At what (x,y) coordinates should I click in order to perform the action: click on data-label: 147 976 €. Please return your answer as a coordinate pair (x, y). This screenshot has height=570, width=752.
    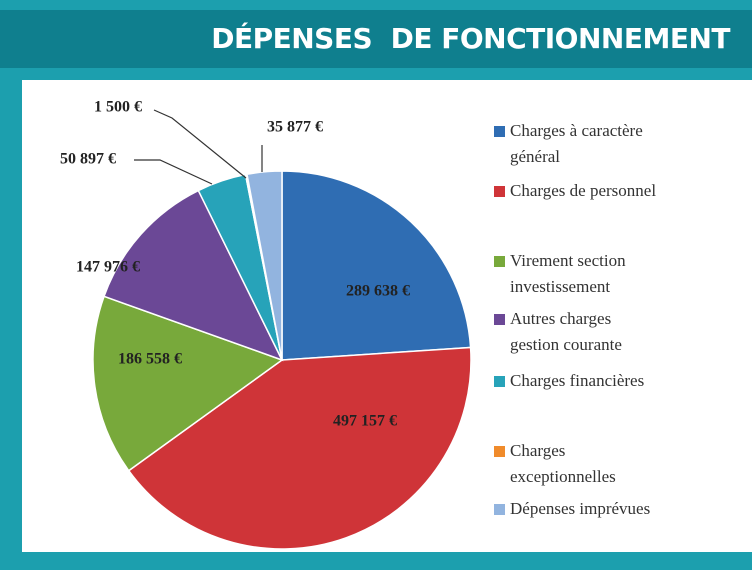
    Looking at the image, I should click on (108, 267).